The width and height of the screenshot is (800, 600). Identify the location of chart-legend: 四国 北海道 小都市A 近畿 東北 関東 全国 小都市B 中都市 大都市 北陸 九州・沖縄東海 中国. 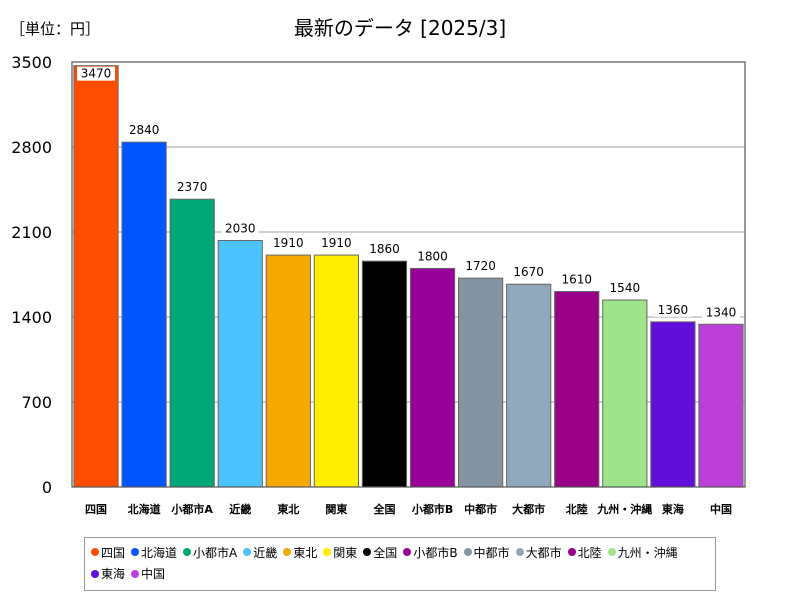
(400, 564).